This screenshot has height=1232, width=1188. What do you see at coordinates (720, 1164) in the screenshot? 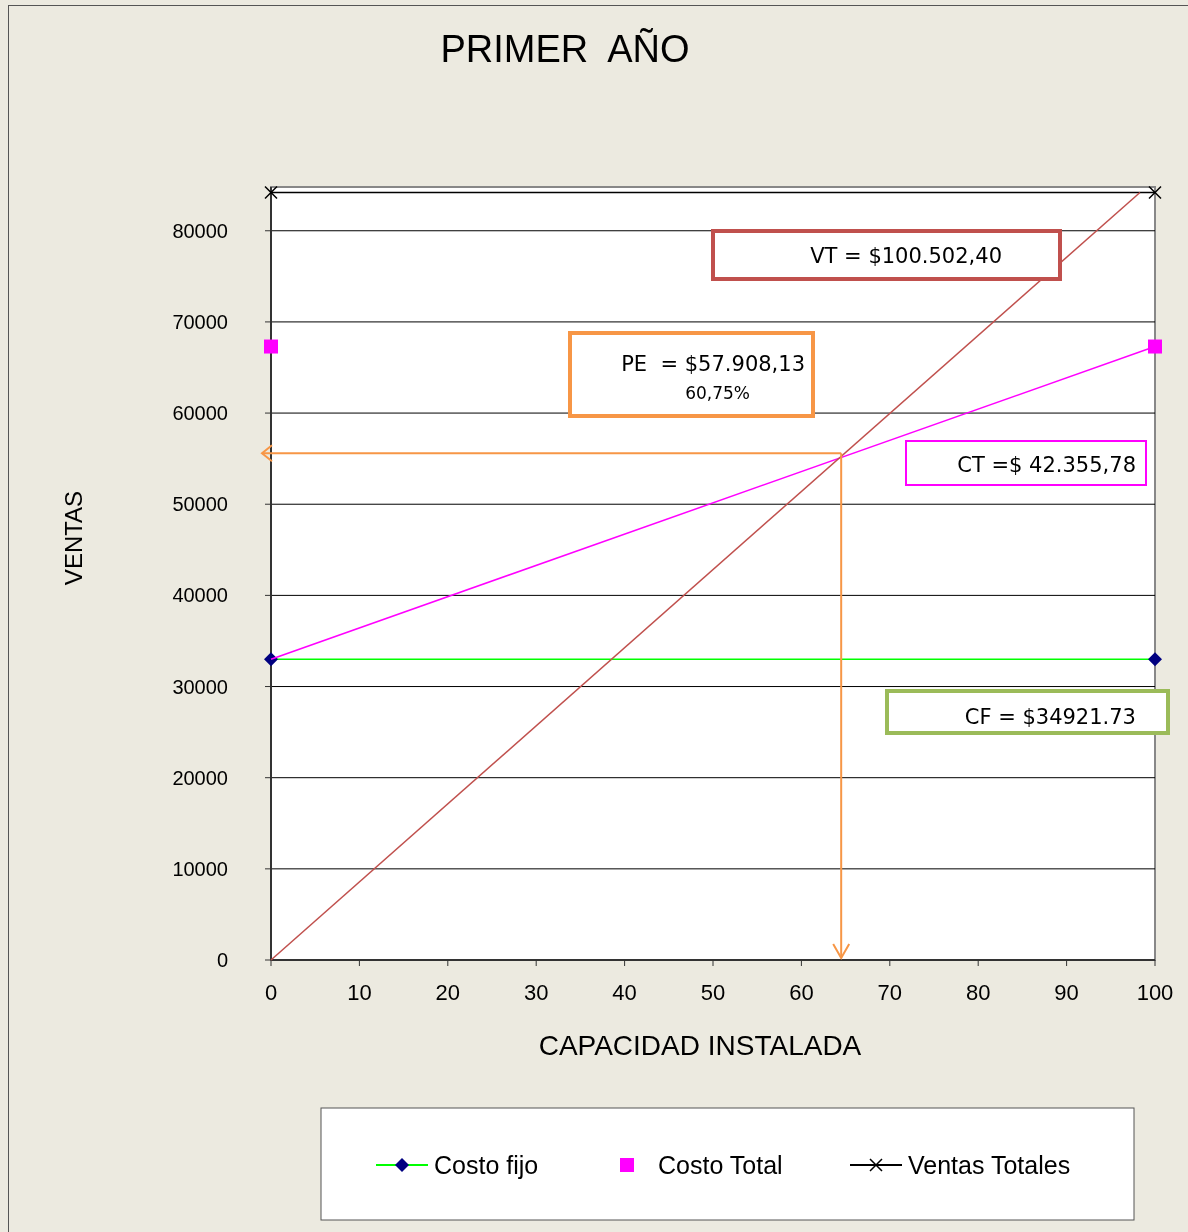
I see `legend-label: Costo Total` at bounding box center [720, 1164].